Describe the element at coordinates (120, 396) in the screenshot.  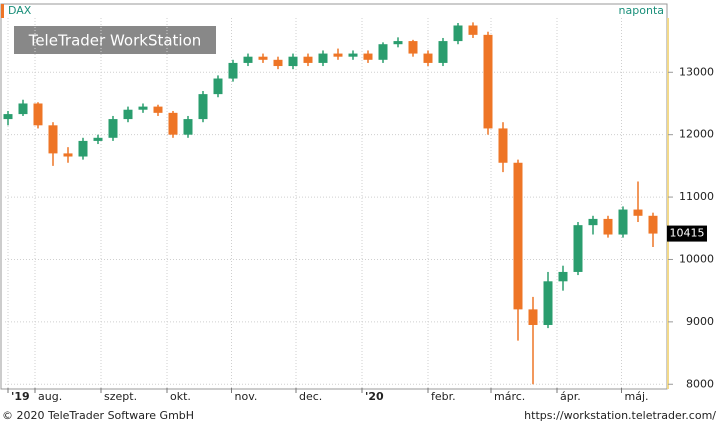
I see `x-tick-label: szept.` at that location.